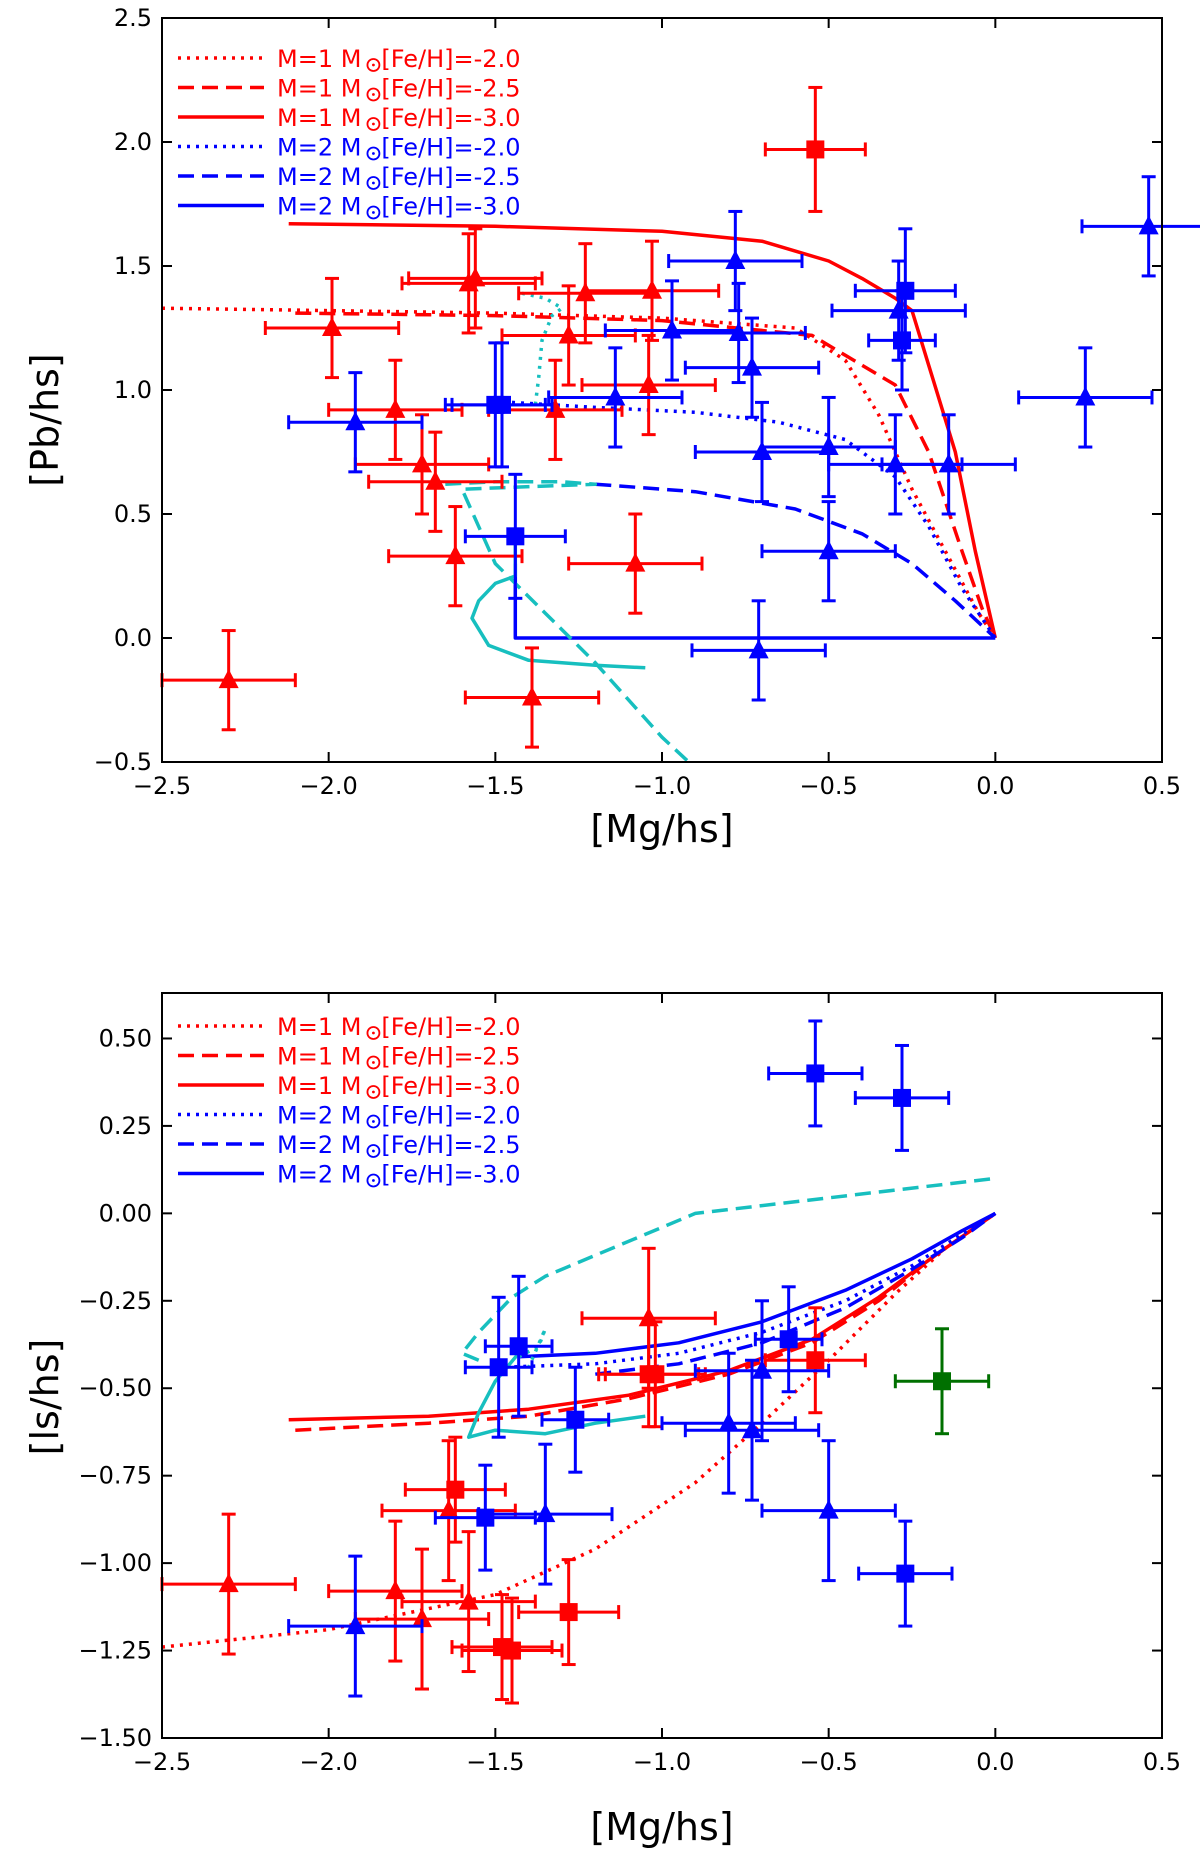 The image size is (1200, 1852). I want to click on top-x-axis-title: [Mg/hs], so click(661, 829).